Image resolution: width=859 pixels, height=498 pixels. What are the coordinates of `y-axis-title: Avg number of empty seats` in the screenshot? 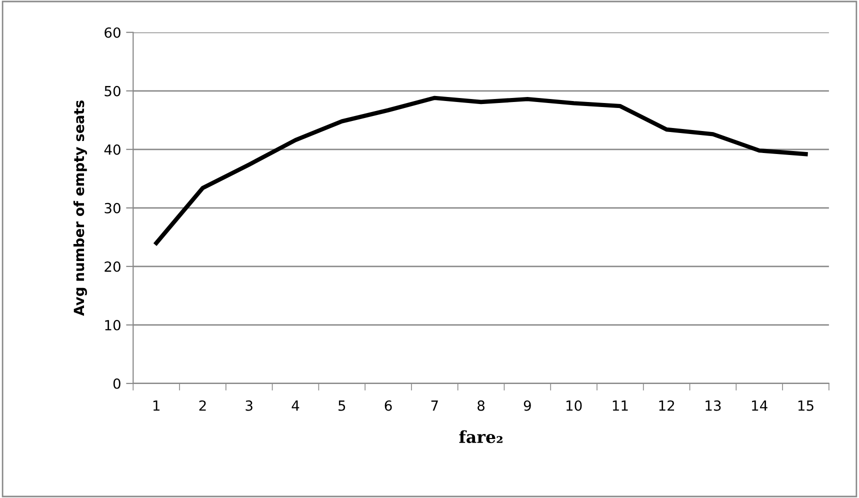 It's located at (80, 208).